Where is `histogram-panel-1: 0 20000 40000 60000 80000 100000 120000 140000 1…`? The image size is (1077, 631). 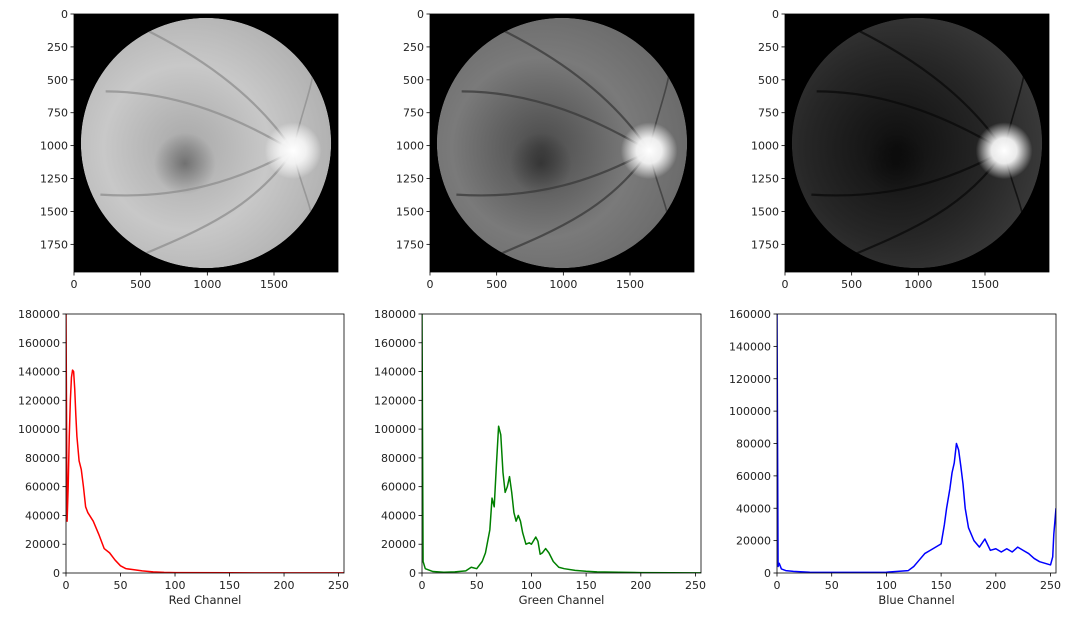
histogram-panel-1: 0 20000 40000 60000 80000 100000 120000 140000 1… is located at coordinates (183, 457).